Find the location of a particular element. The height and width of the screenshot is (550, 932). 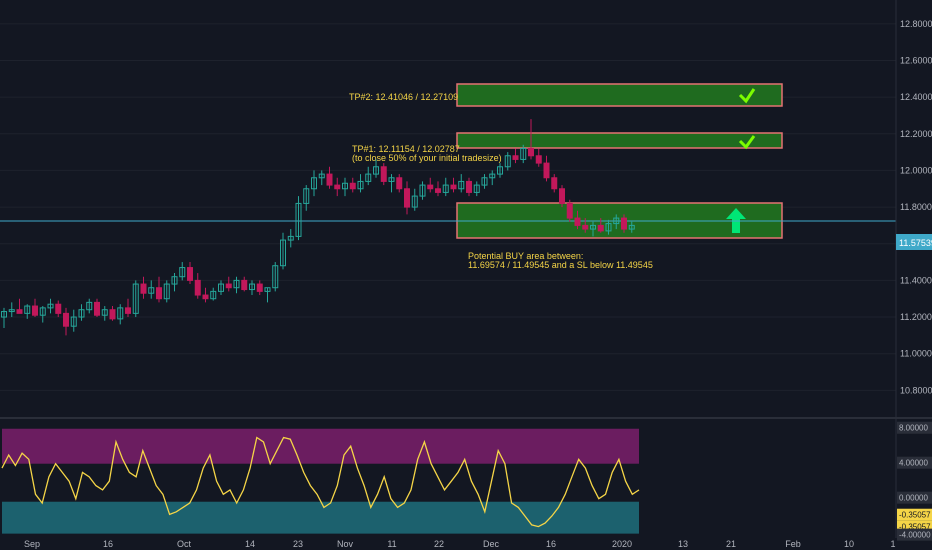

y-tick-label: 12.20000 is located at coordinates (916, 134).